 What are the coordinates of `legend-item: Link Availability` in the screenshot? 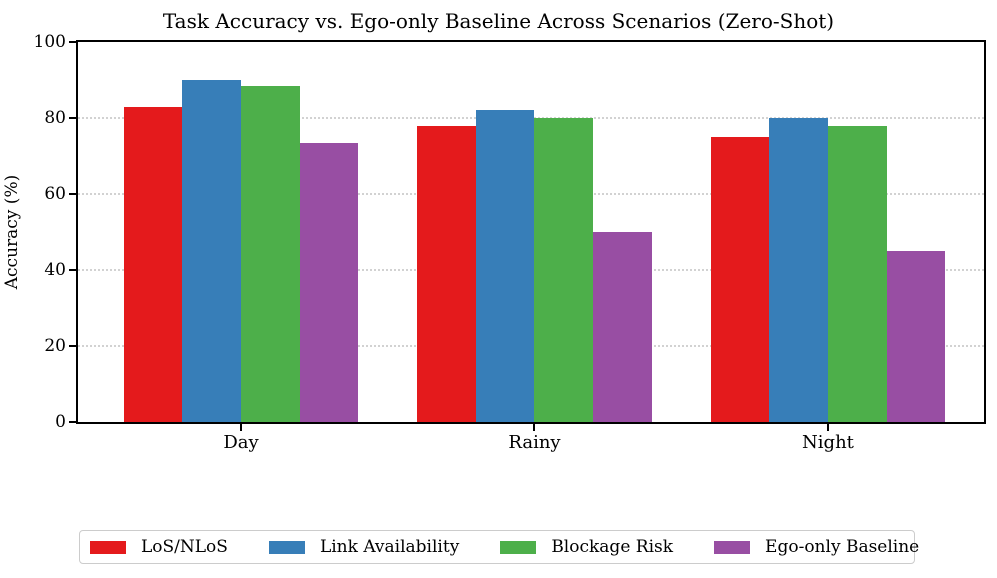 It's located at (364, 547).